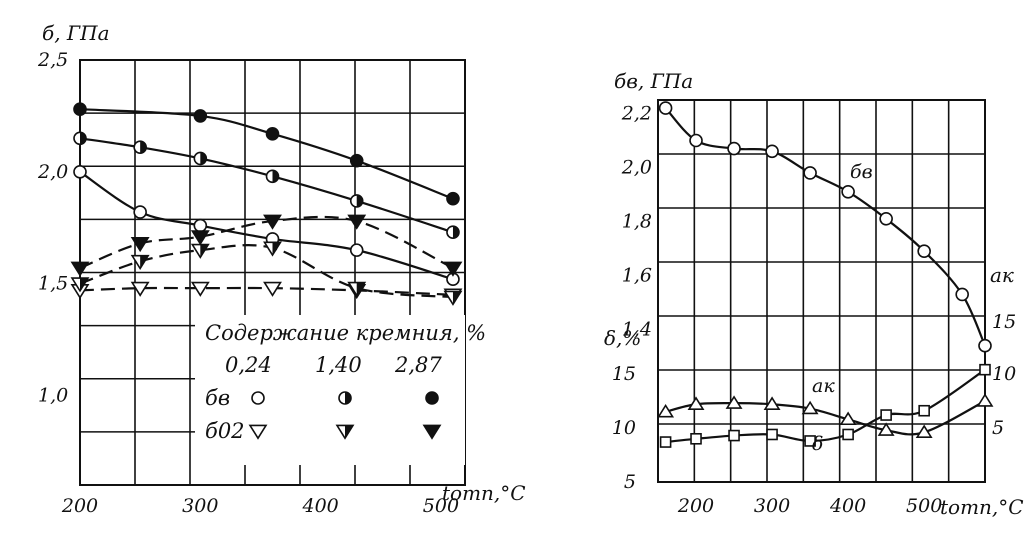 The height and width of the screenshot is (534, 1028). What do you see at coordinates (345, 398) in the screenshot?
I see `legend-marker-circle-half` at bounding box center [345, 398].